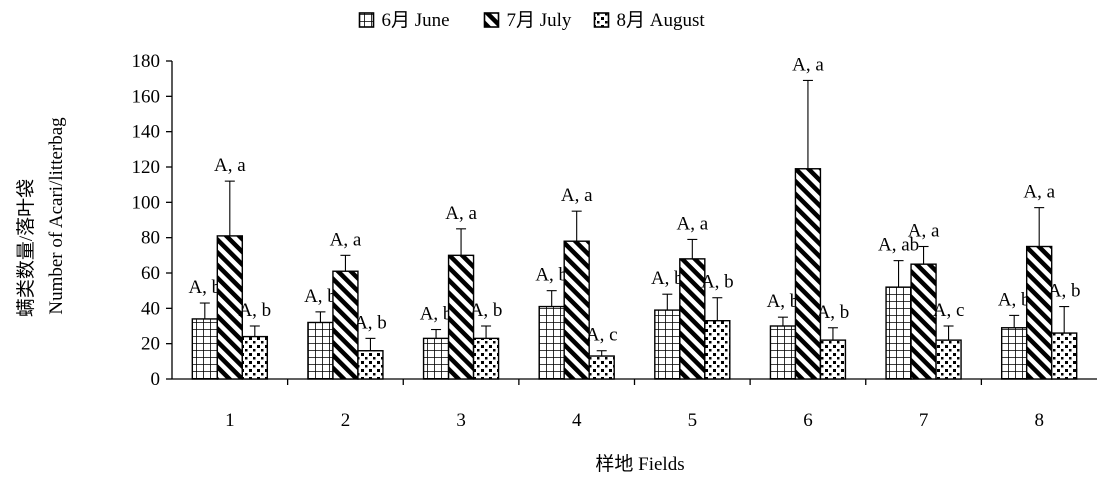  What do you see at coordinates (808, 420) in the screenshot?
I see `x-tick-label: 6` at bounding box center [808, 420].